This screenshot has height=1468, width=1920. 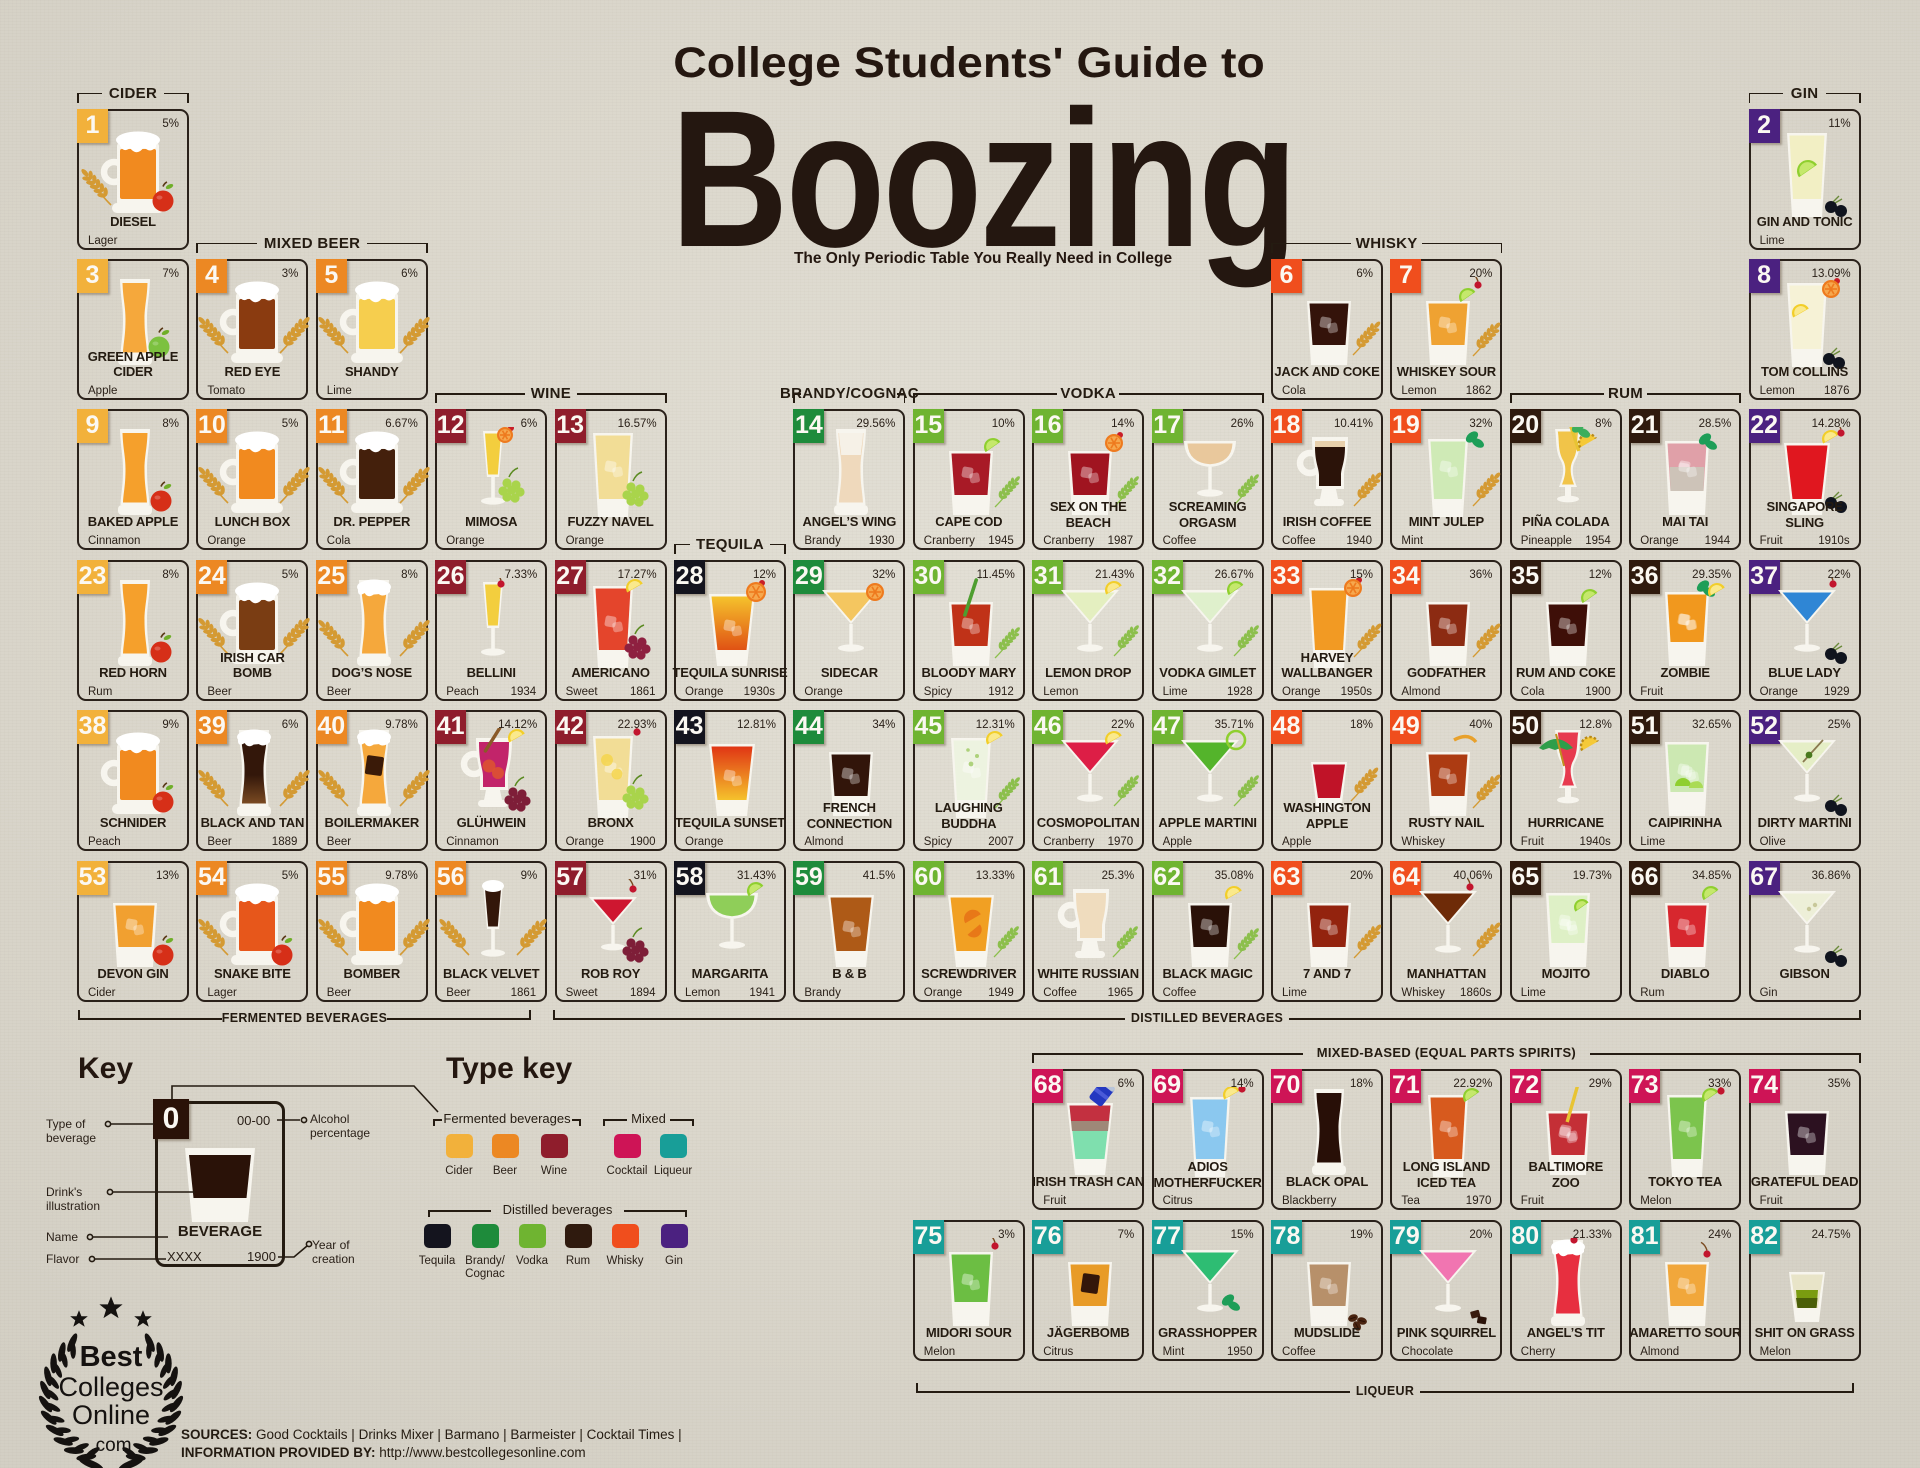 What do you see at coordinates (110, 1445) in the screenshot?
I see `svg-text: .com` at bounding box center [110, 1445].